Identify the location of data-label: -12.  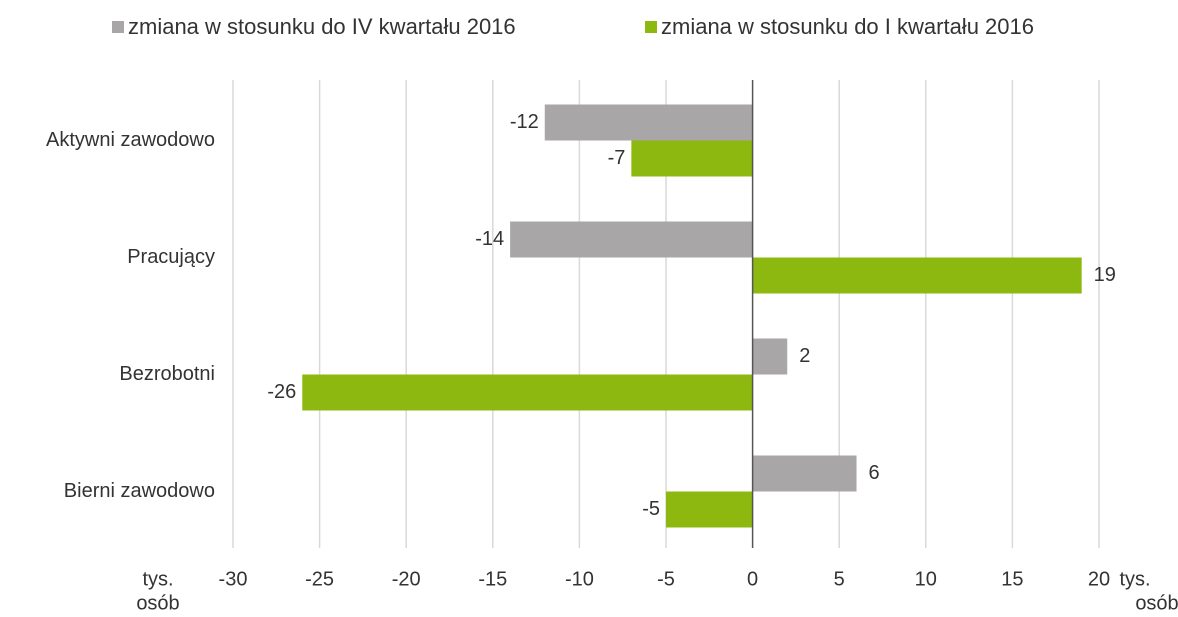
(524, 122).